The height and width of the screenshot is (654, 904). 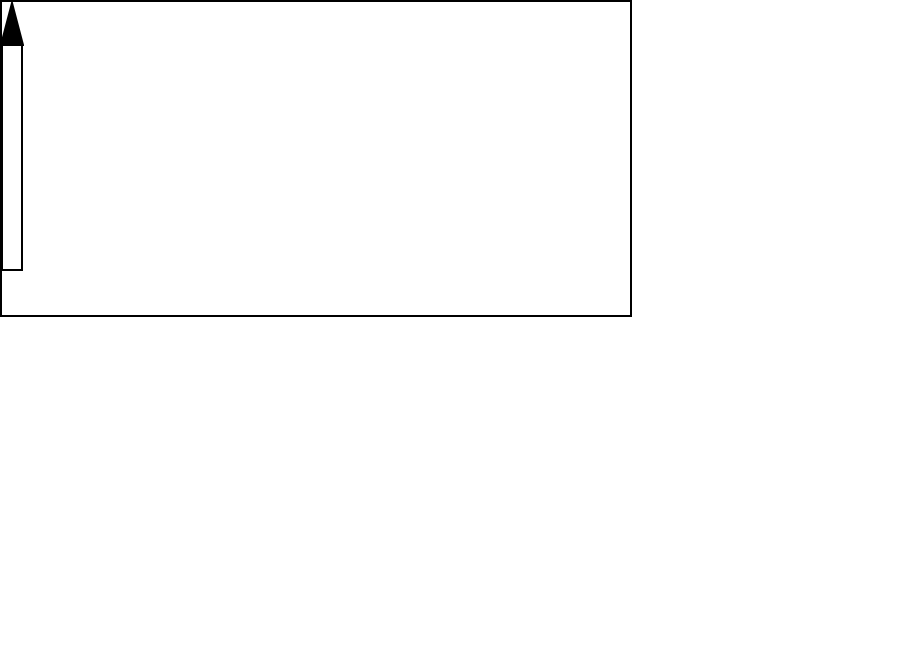 What do you see at coordinates (12, 23) in the screenshot?
I see `colorbar-overflow-arrow-icon` at bounding box center [12, 23].